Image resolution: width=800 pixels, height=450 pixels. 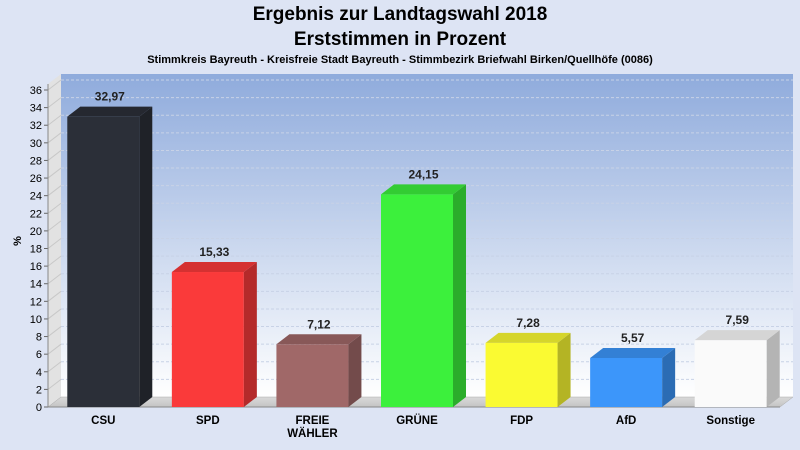 What do you see at coordinates (730, 421) in the screenshot?
I see `x-tick-label: Sonstige` at bounding box center [730, 421].